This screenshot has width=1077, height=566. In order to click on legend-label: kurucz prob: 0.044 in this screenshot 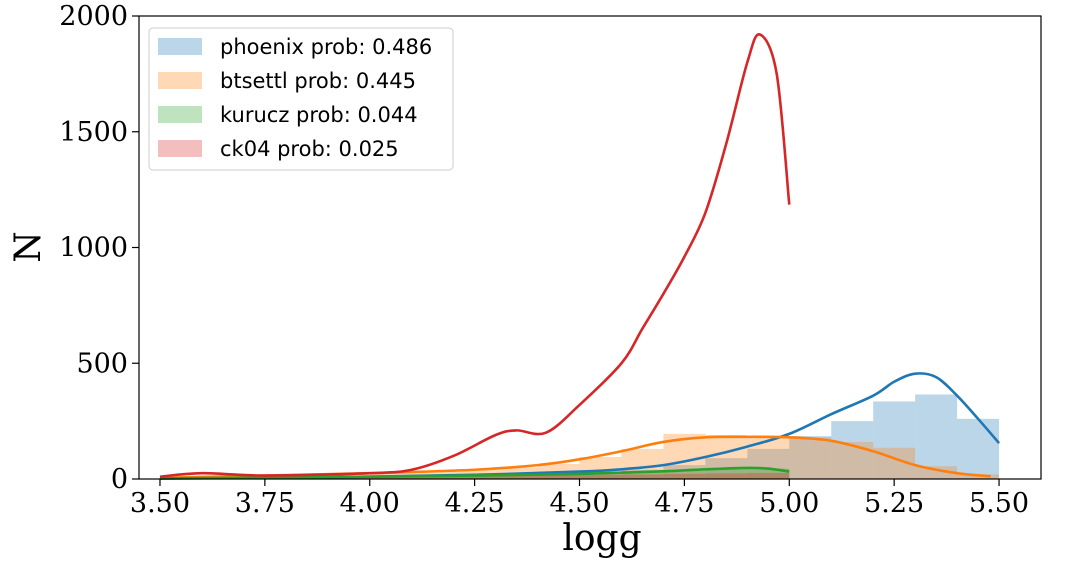, I will do `click(319, 115)`.